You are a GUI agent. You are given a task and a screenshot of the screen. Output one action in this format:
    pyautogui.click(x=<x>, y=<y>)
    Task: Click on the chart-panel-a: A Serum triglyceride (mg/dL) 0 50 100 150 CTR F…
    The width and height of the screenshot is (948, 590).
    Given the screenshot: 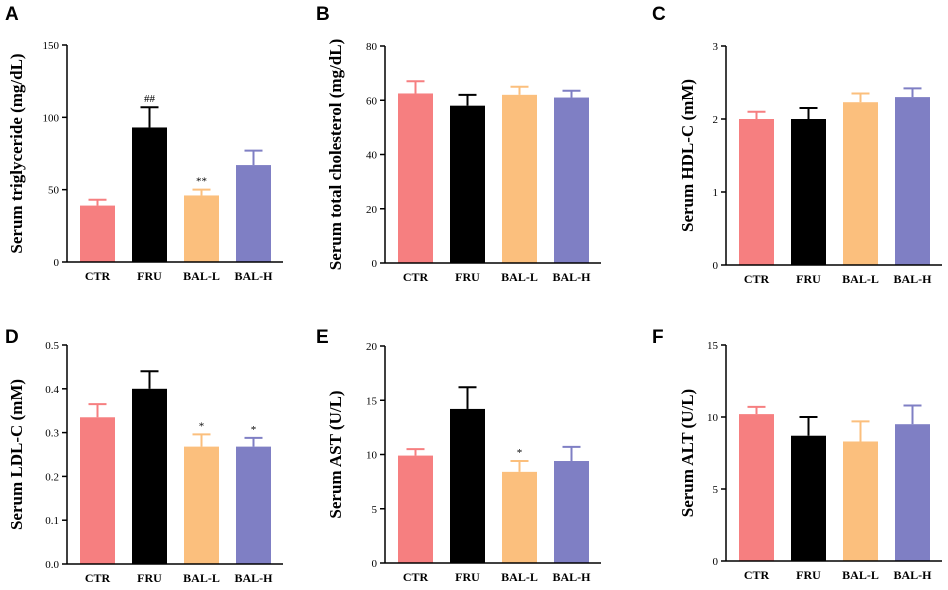 What is the action you would take?
    pyautogui.click(x=144, y=143)
    